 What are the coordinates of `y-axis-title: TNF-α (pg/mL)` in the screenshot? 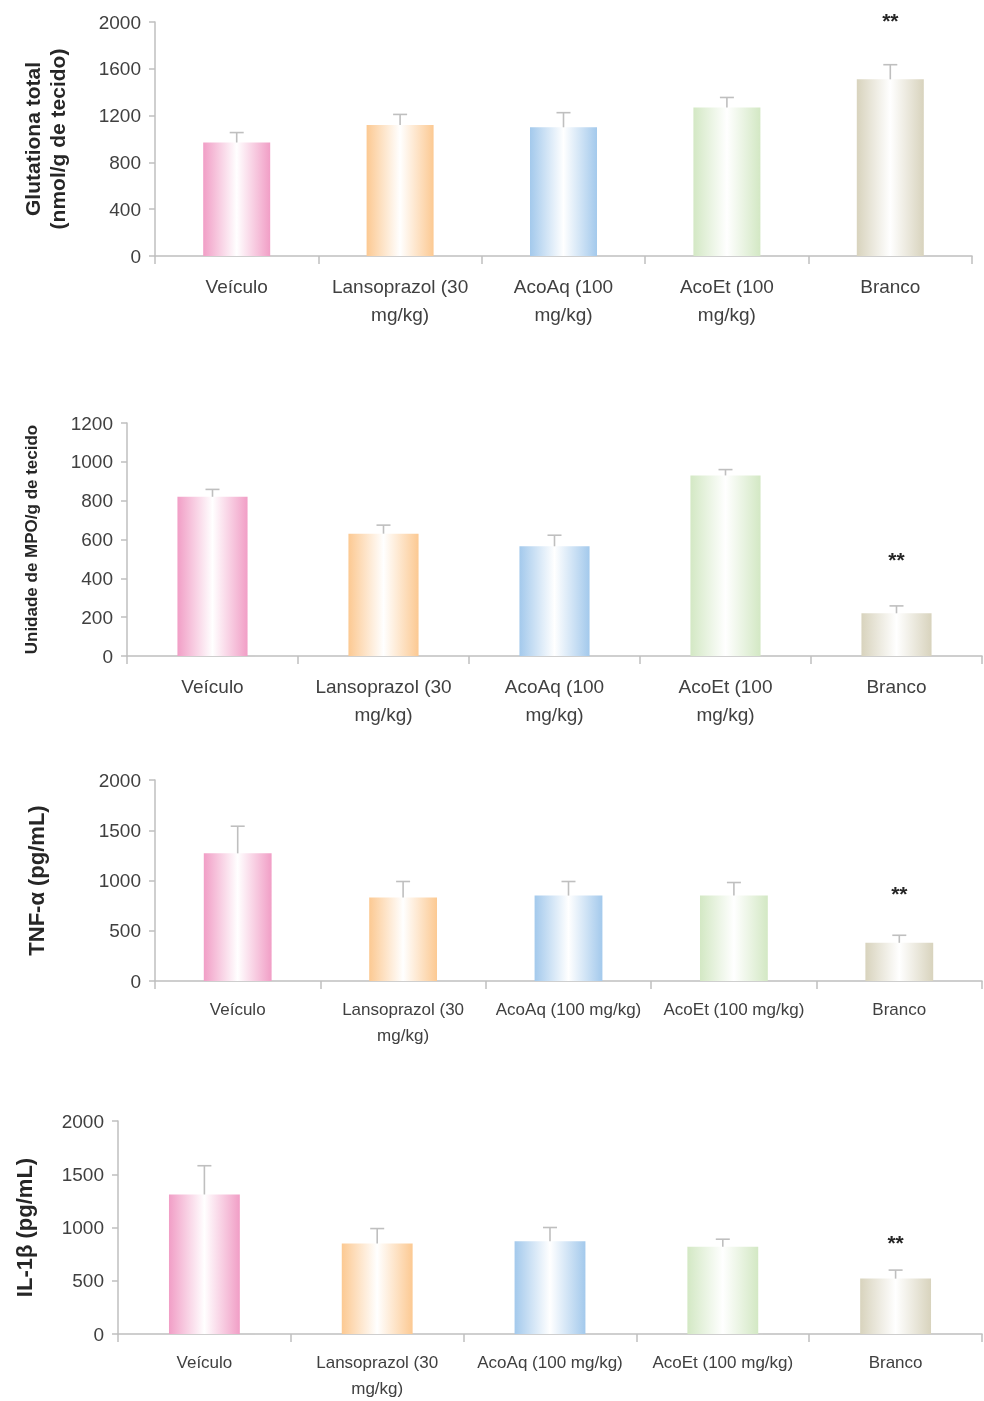 It's located at (37, 880).